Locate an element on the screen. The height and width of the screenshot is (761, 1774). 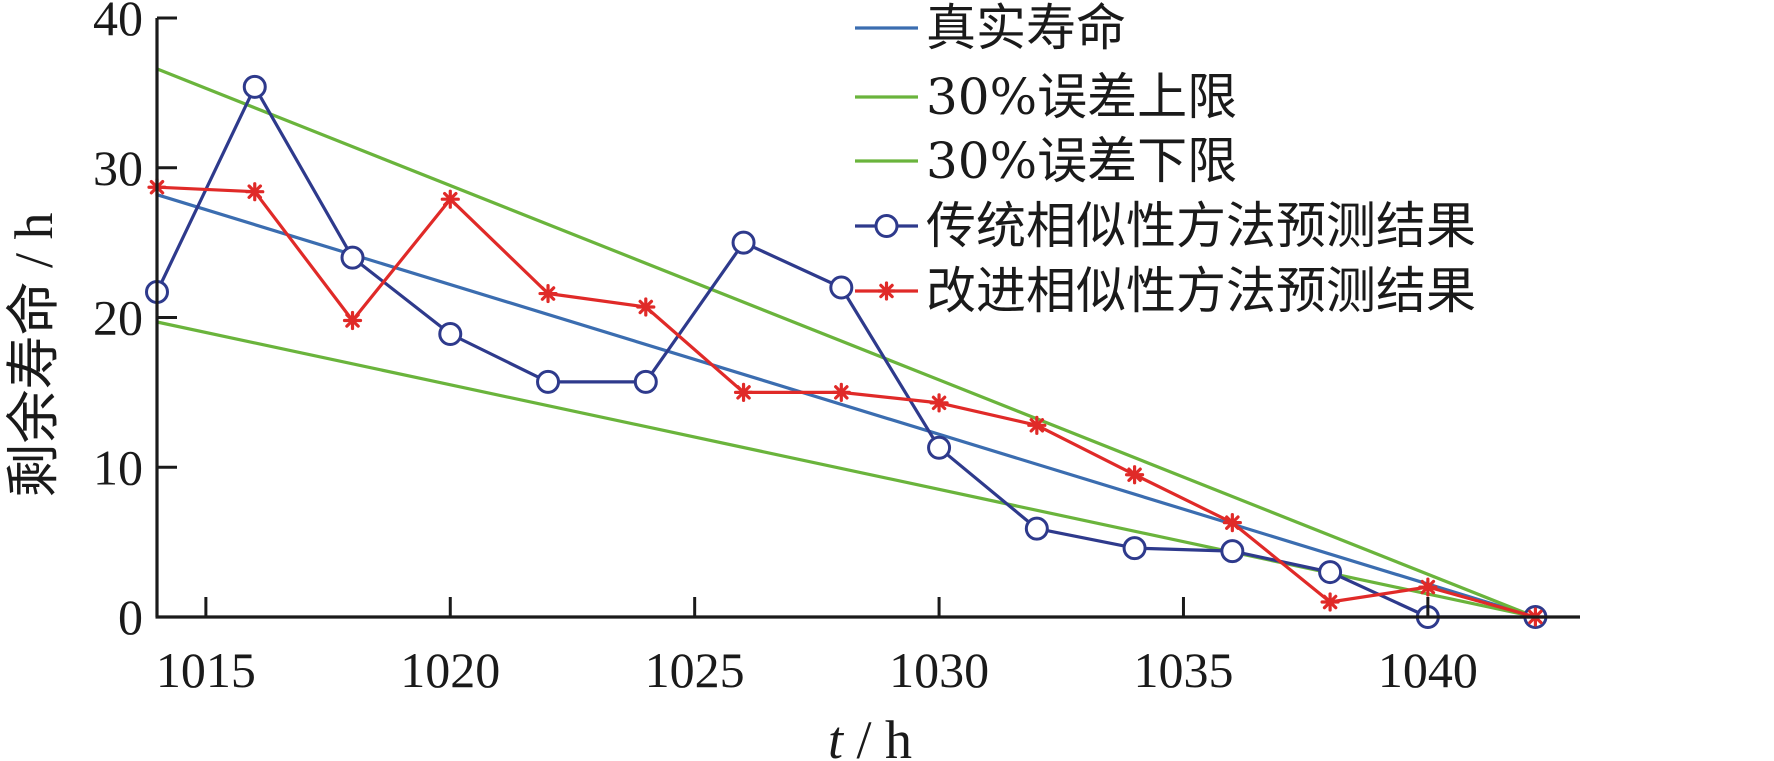
x-axis-unit: / h is located at coordinates (877, 735).